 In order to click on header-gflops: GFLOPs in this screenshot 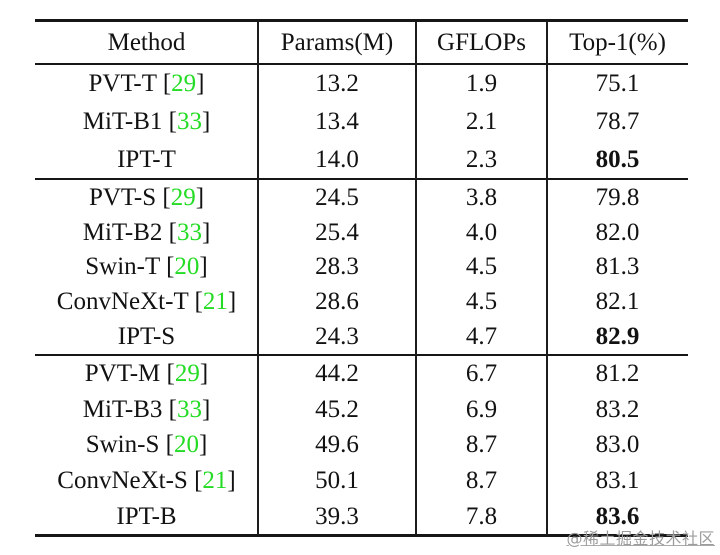, I will do `click(481, 42)`.